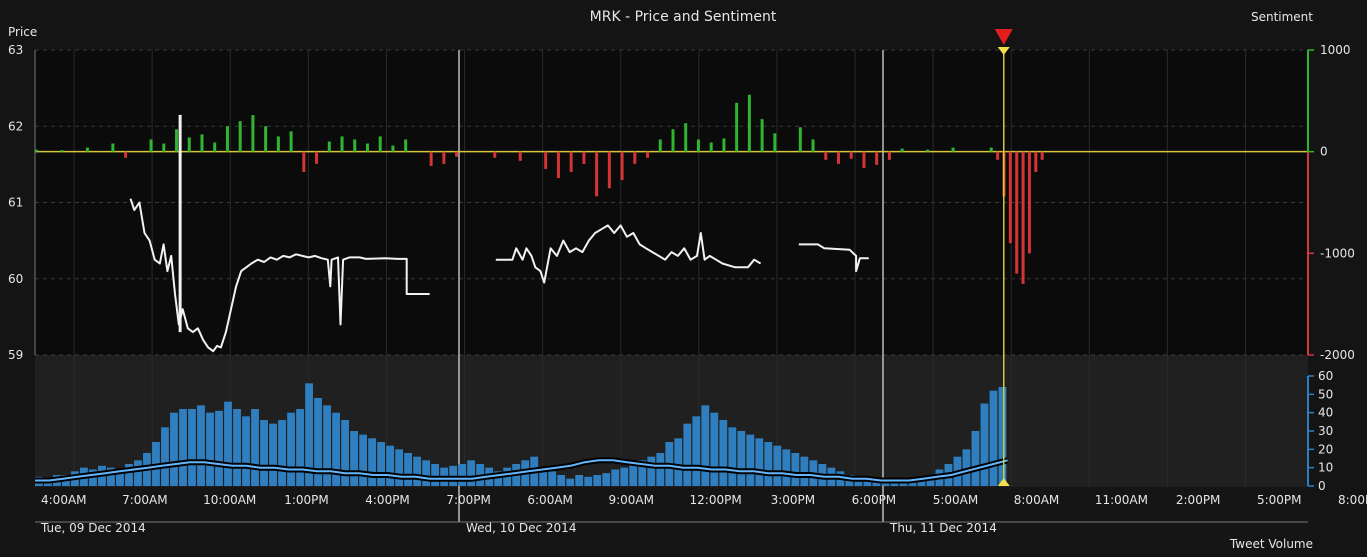  I want to click on sentiment-tick-label: -1000, so click(1337, 253).